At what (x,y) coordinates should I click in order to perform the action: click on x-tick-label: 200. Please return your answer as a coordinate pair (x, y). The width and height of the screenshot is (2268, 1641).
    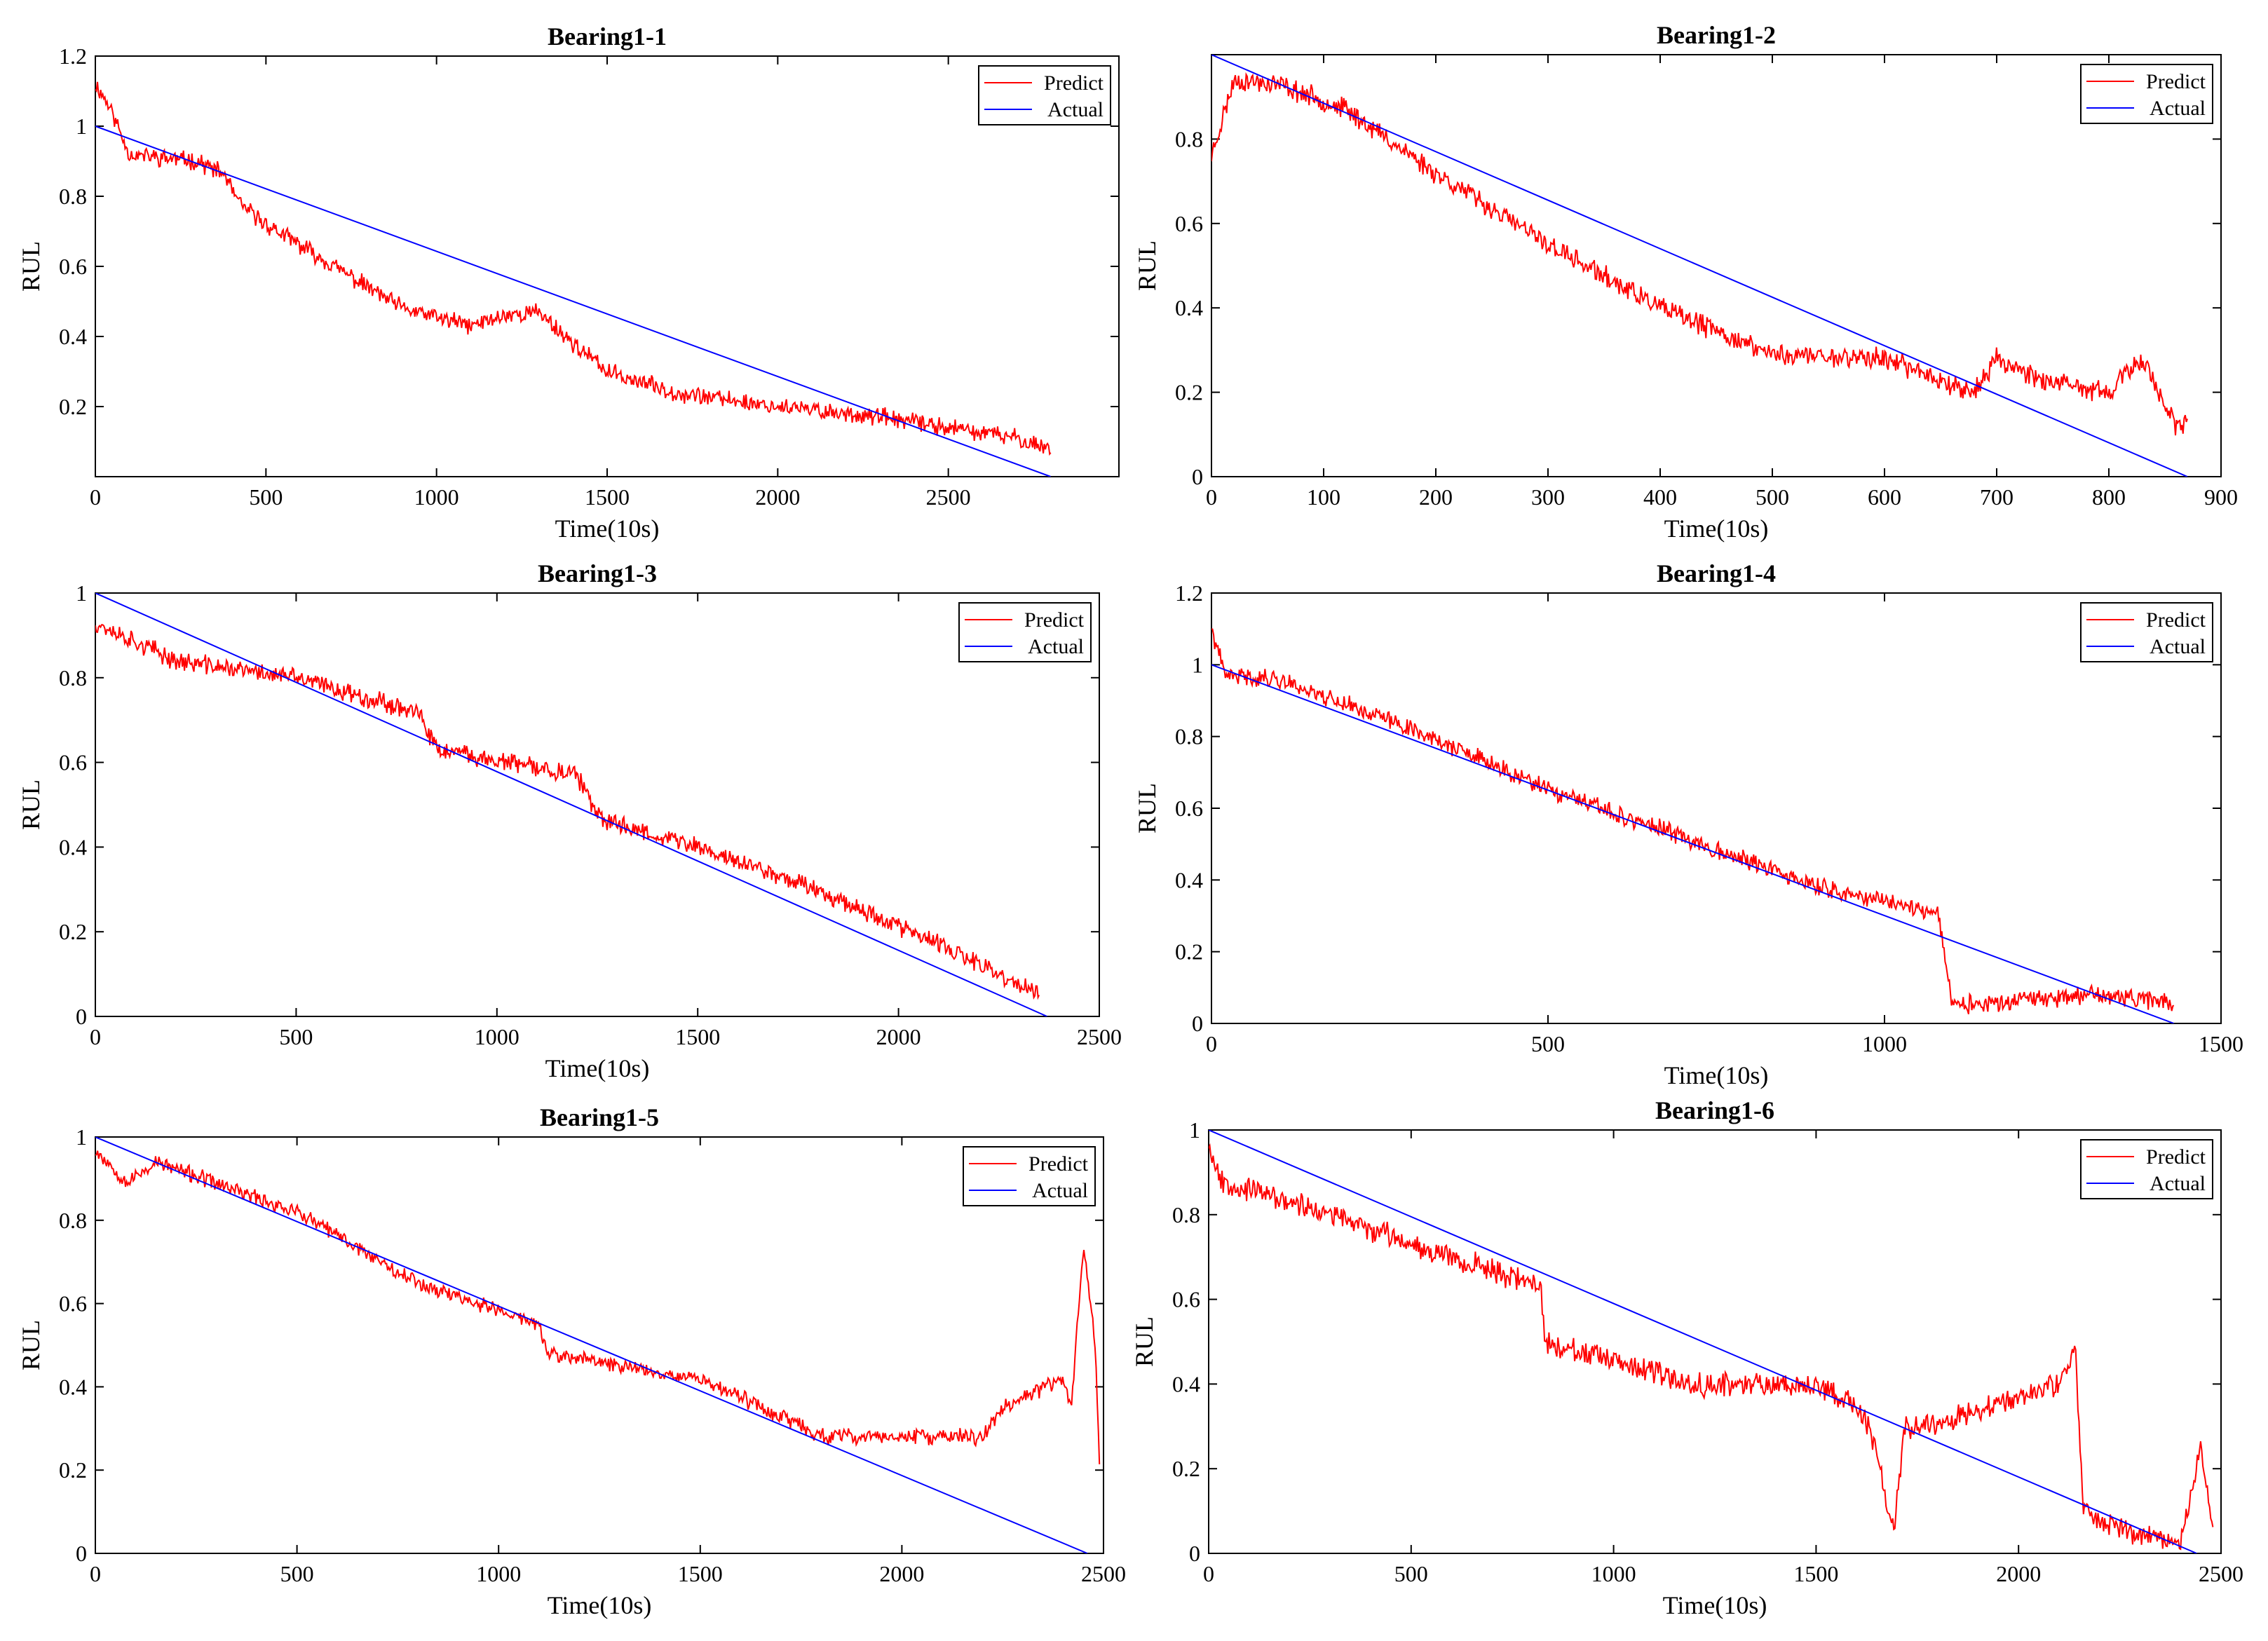
    Looking at the image, I should click on (1436, 497).